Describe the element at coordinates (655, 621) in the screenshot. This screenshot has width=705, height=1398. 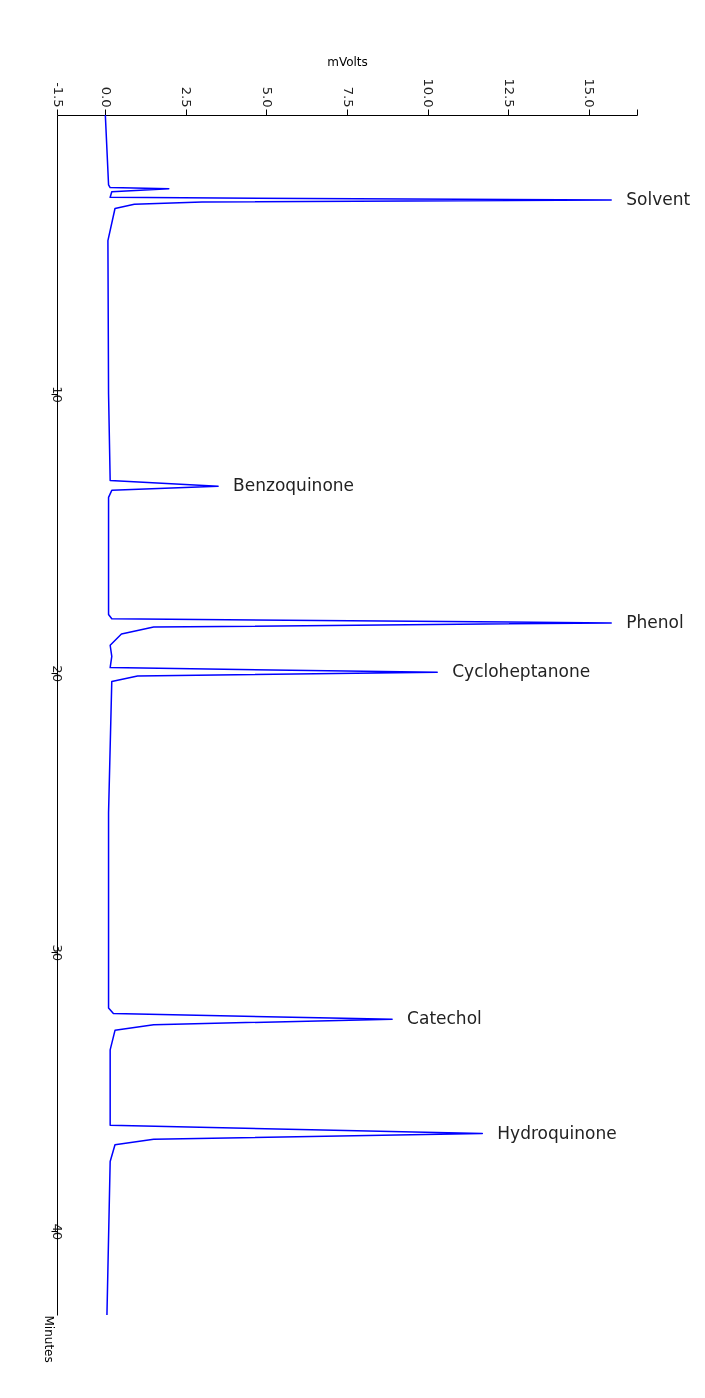
I see `annotation: Phenol` at that location.